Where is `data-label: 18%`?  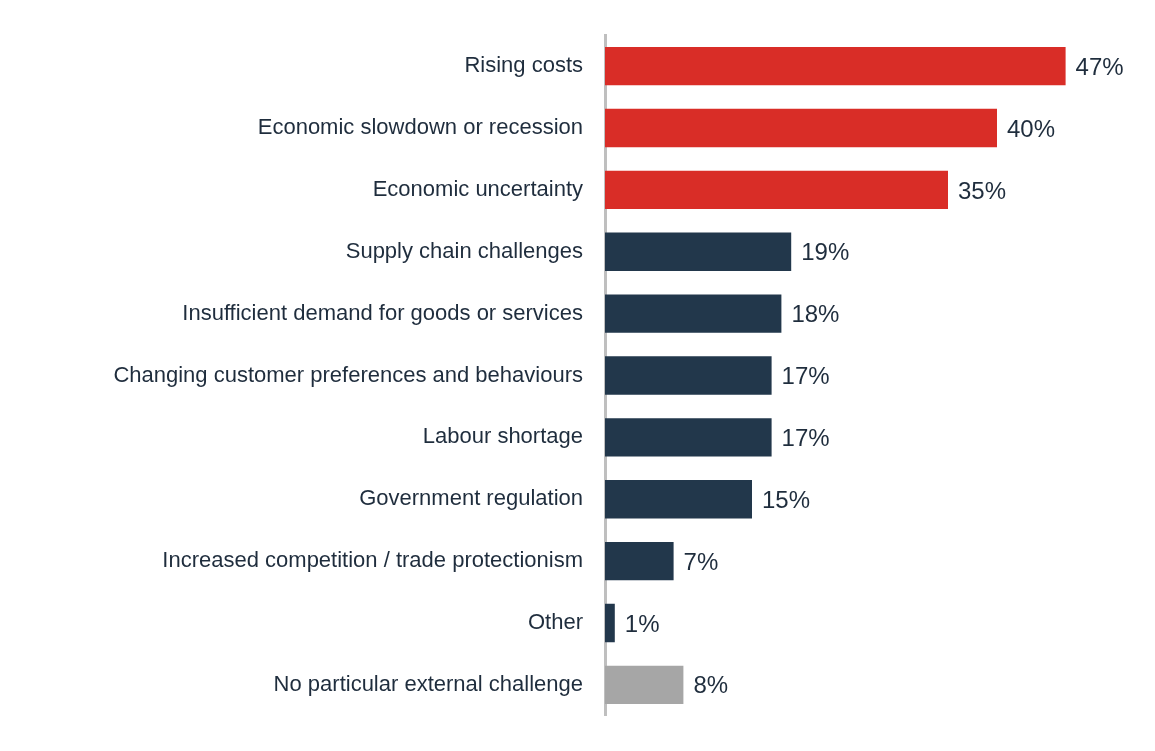 data-label: 18% is located at coordinates (815, 314).